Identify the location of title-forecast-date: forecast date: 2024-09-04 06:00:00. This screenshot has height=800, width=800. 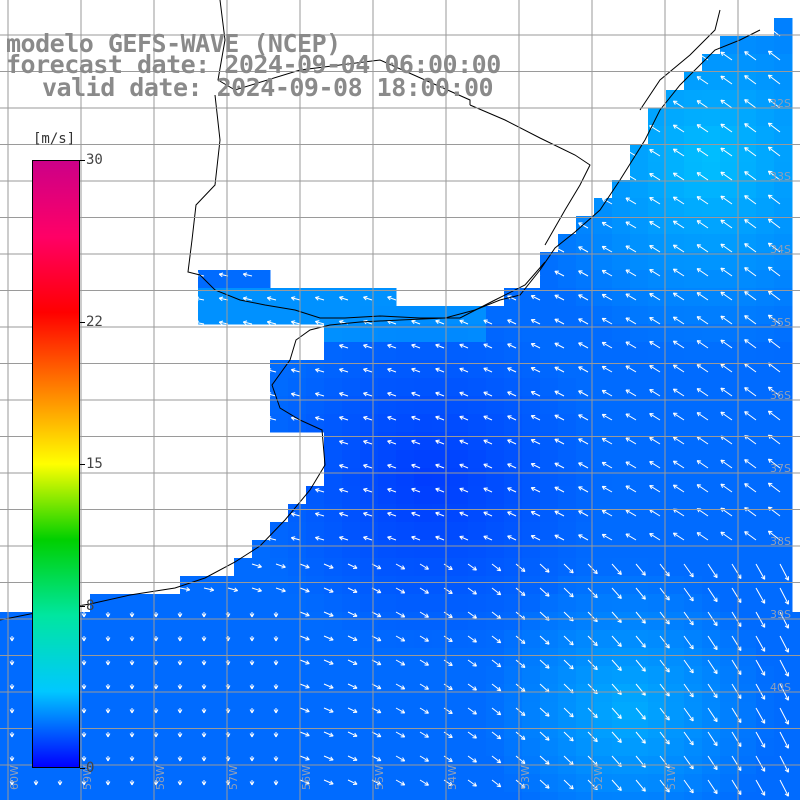
(253, 64).